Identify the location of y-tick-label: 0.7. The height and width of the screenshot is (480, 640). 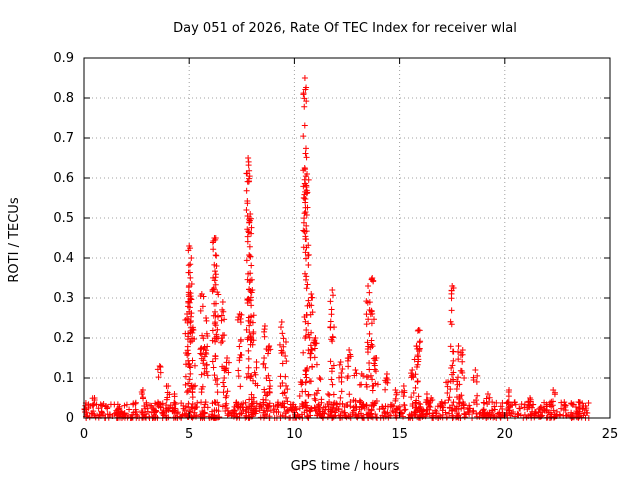
(63, 138).